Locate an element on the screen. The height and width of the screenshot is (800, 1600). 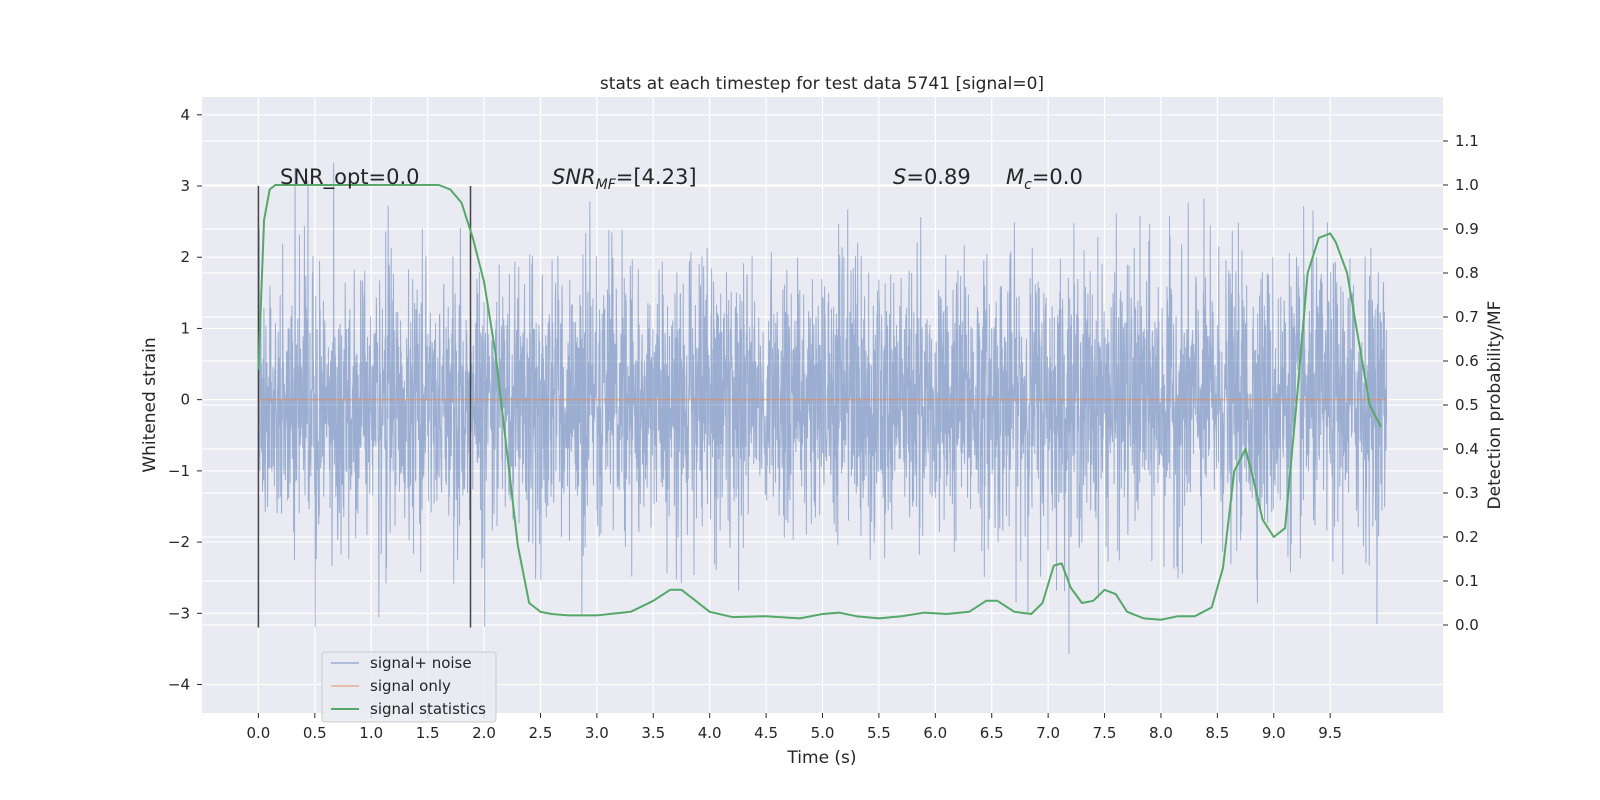
x-tick-label: 3.0 is located at coordinates (597, 733).